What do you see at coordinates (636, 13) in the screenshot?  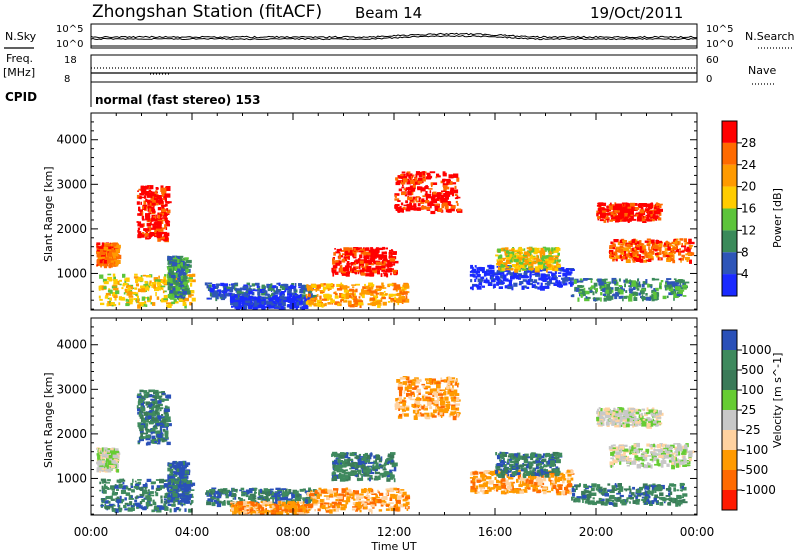 I see `date-label: 19/Oct/2011` at bounding box center [636, 13].